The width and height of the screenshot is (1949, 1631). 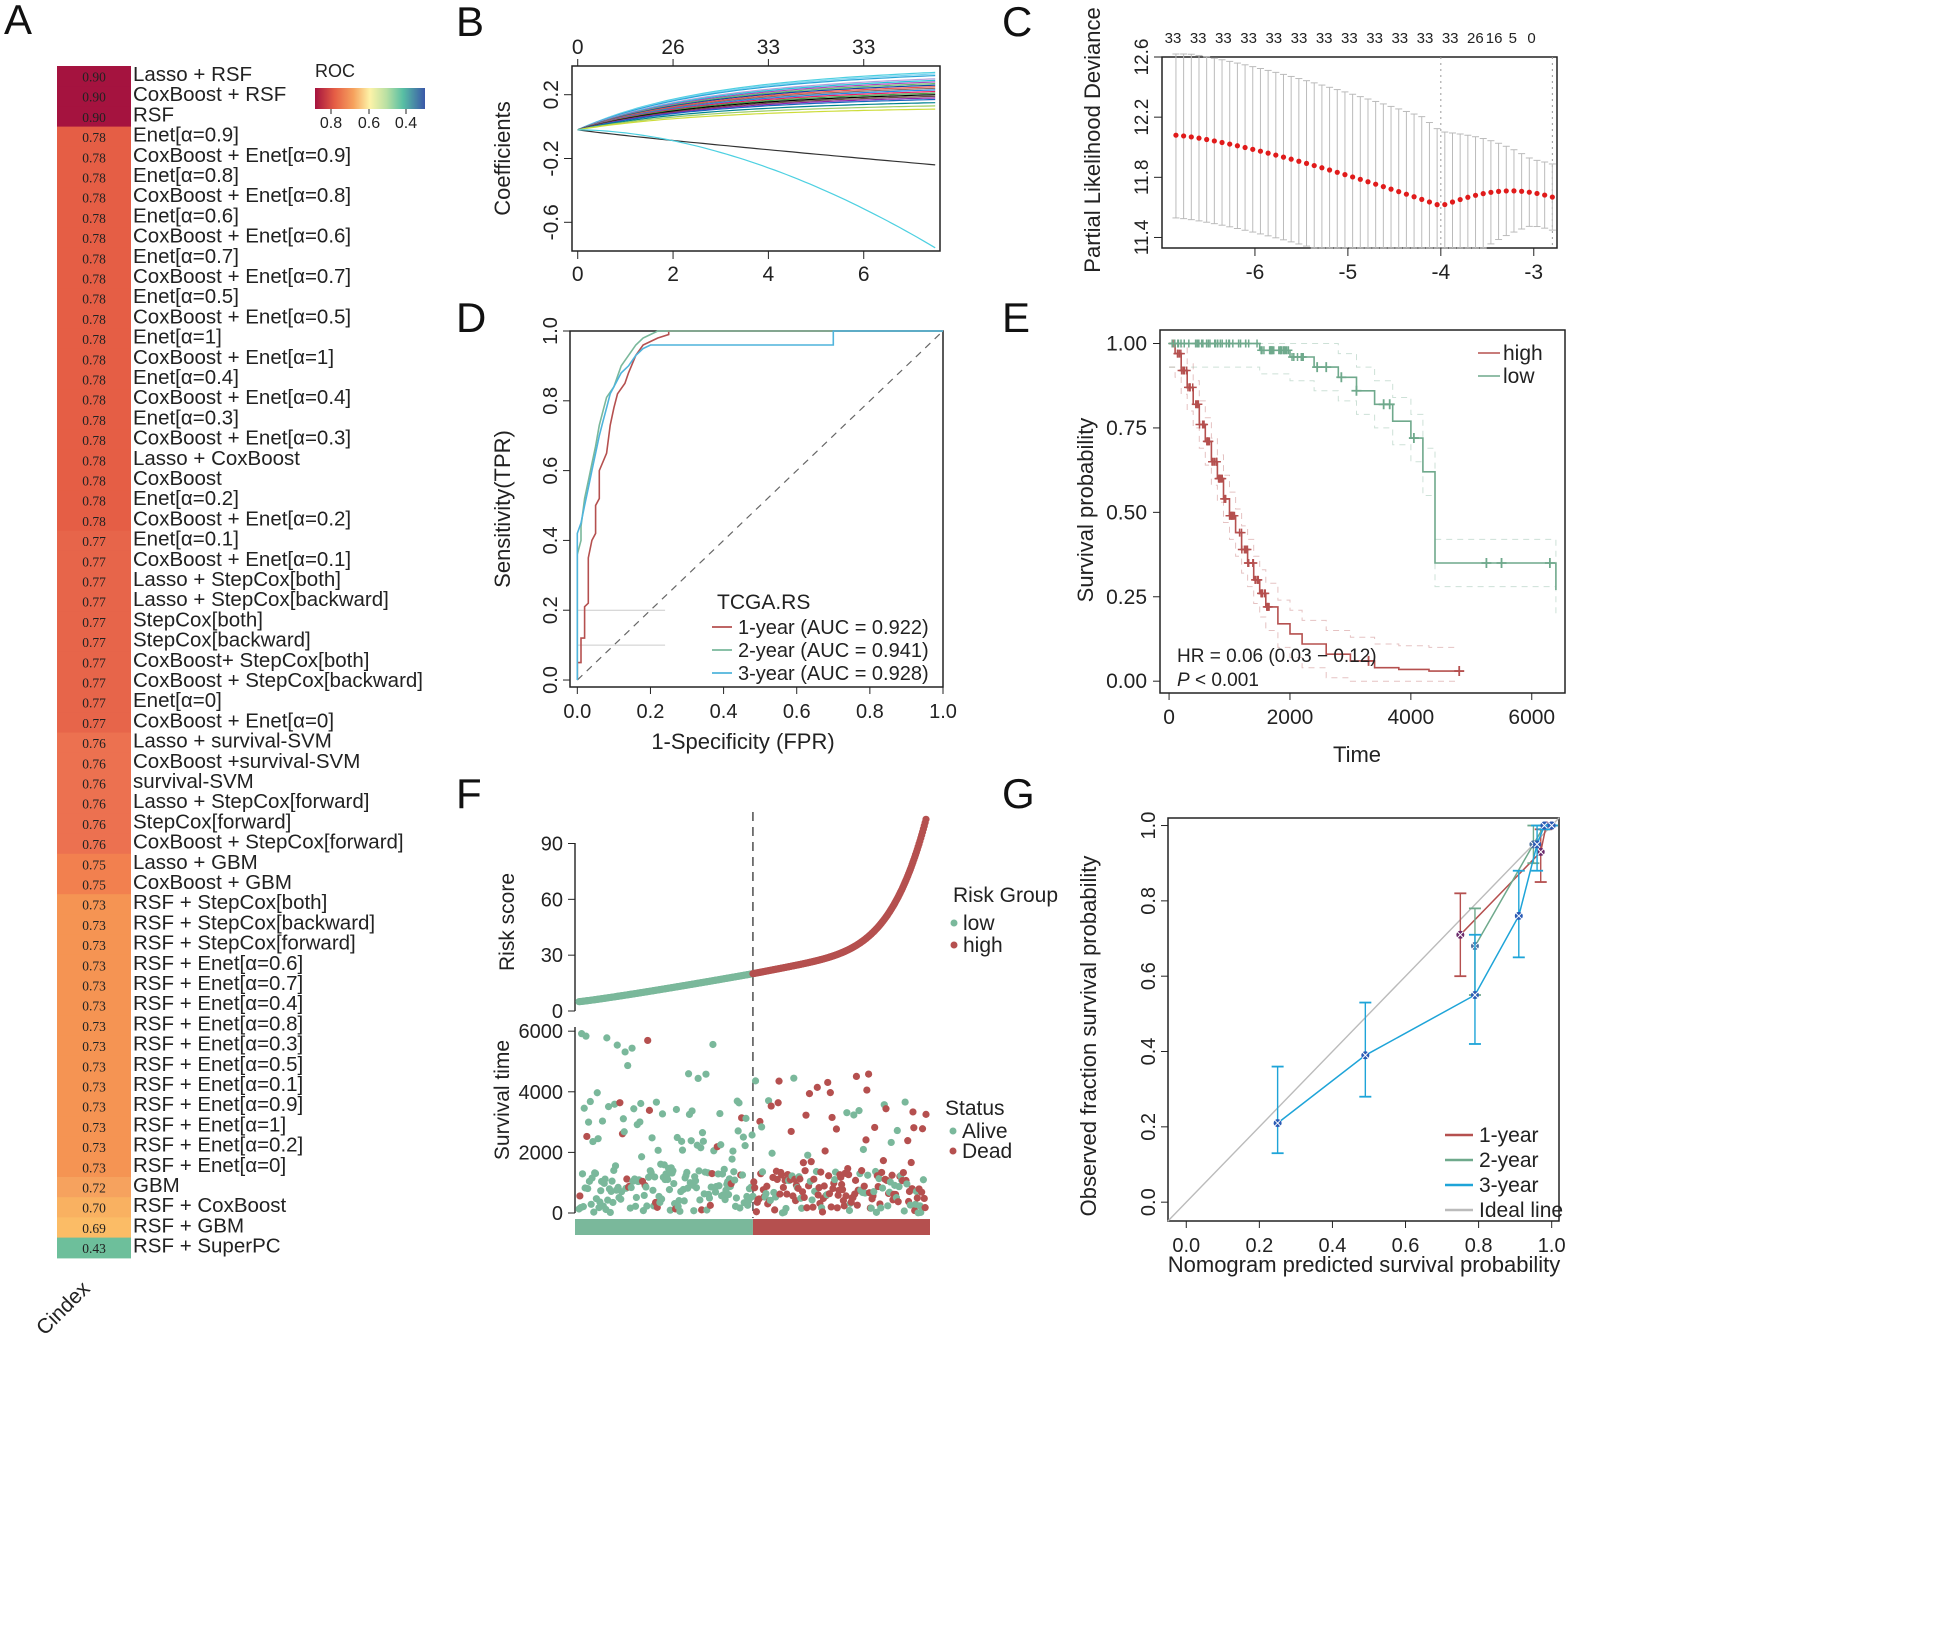 I want to click on model-label: Lasso + CoxBoost, so click(x=216, y=458).